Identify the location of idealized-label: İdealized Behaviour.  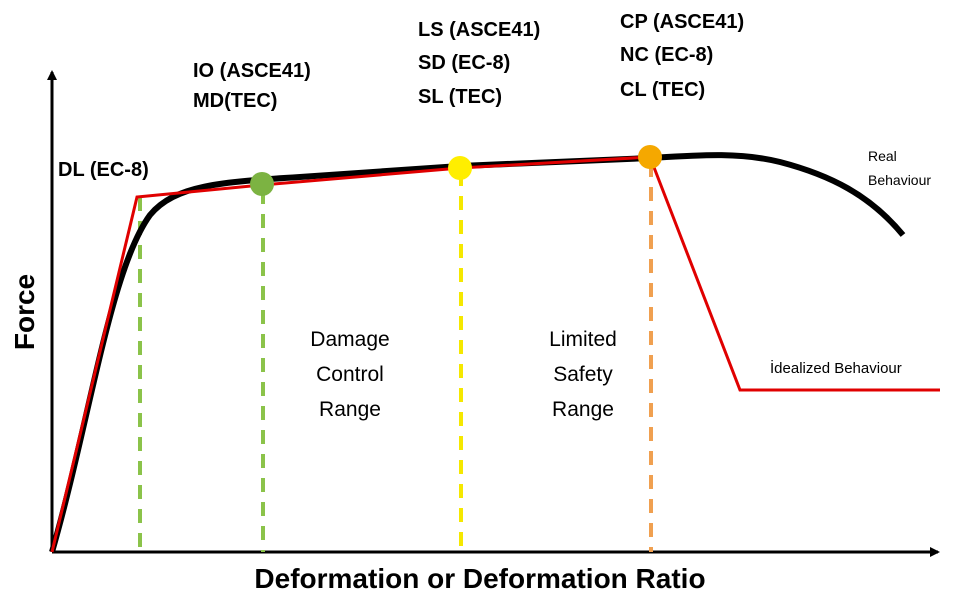
(836, 368).